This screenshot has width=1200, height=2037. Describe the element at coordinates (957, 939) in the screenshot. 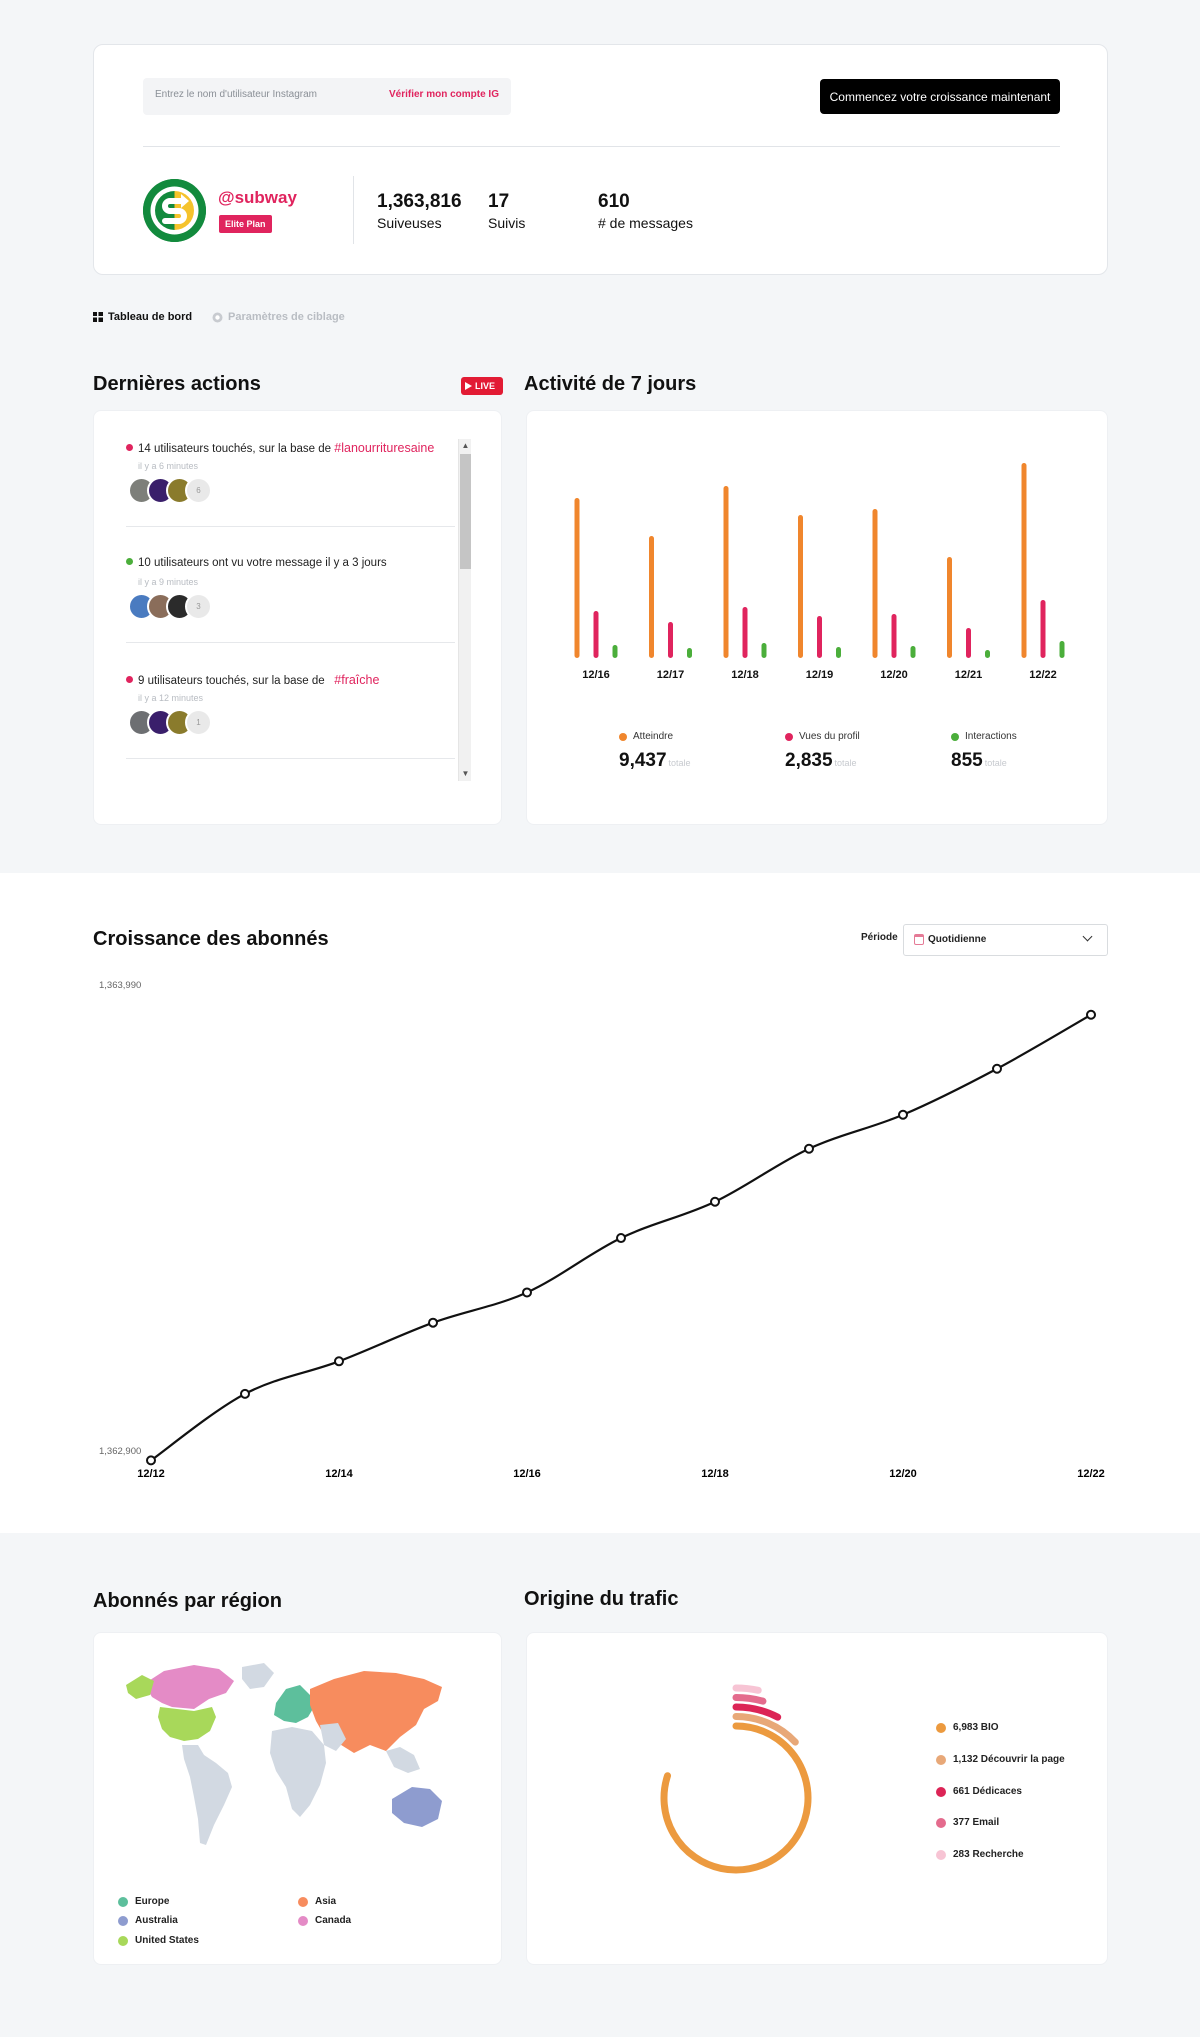

I see `period-value: Quotidienne` at that location.